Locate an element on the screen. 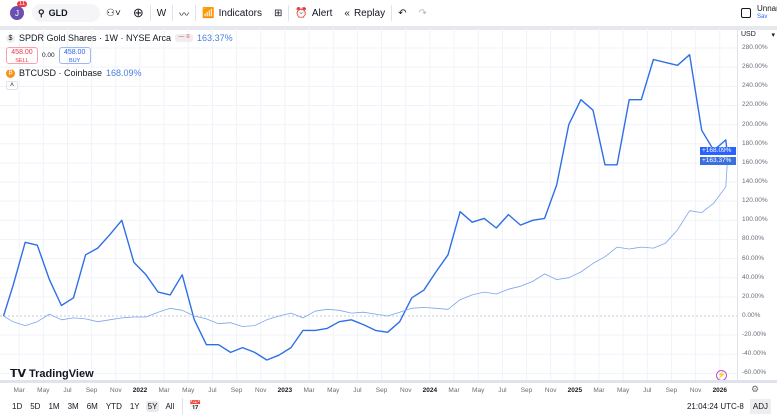 This screenshot has width=777, height=419. bitcoin-icon: ₿ is located at coordinates (10, 73).